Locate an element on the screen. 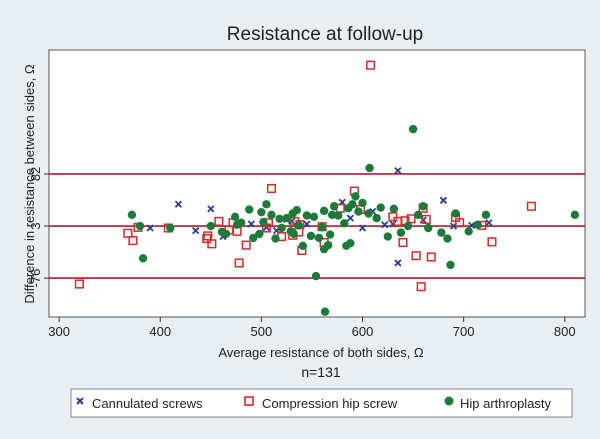 The height and width of the screenshot is (439, 600). legend-marker-x is located at coordinates (80, 401).